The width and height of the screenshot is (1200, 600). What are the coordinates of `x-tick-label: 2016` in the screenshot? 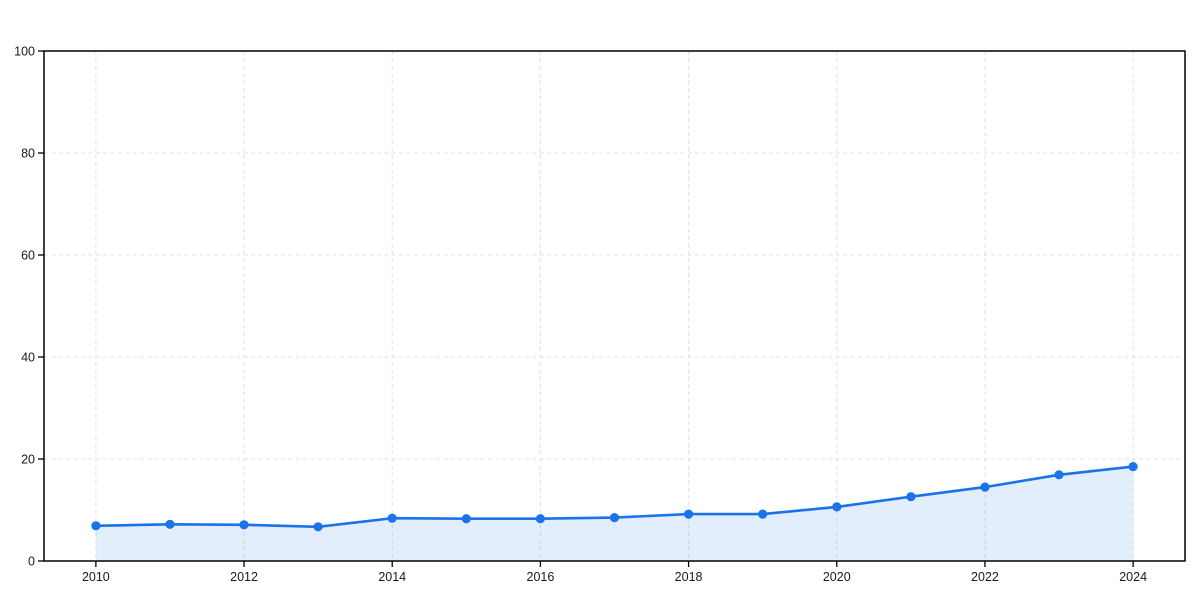 It's located at (541, 577).